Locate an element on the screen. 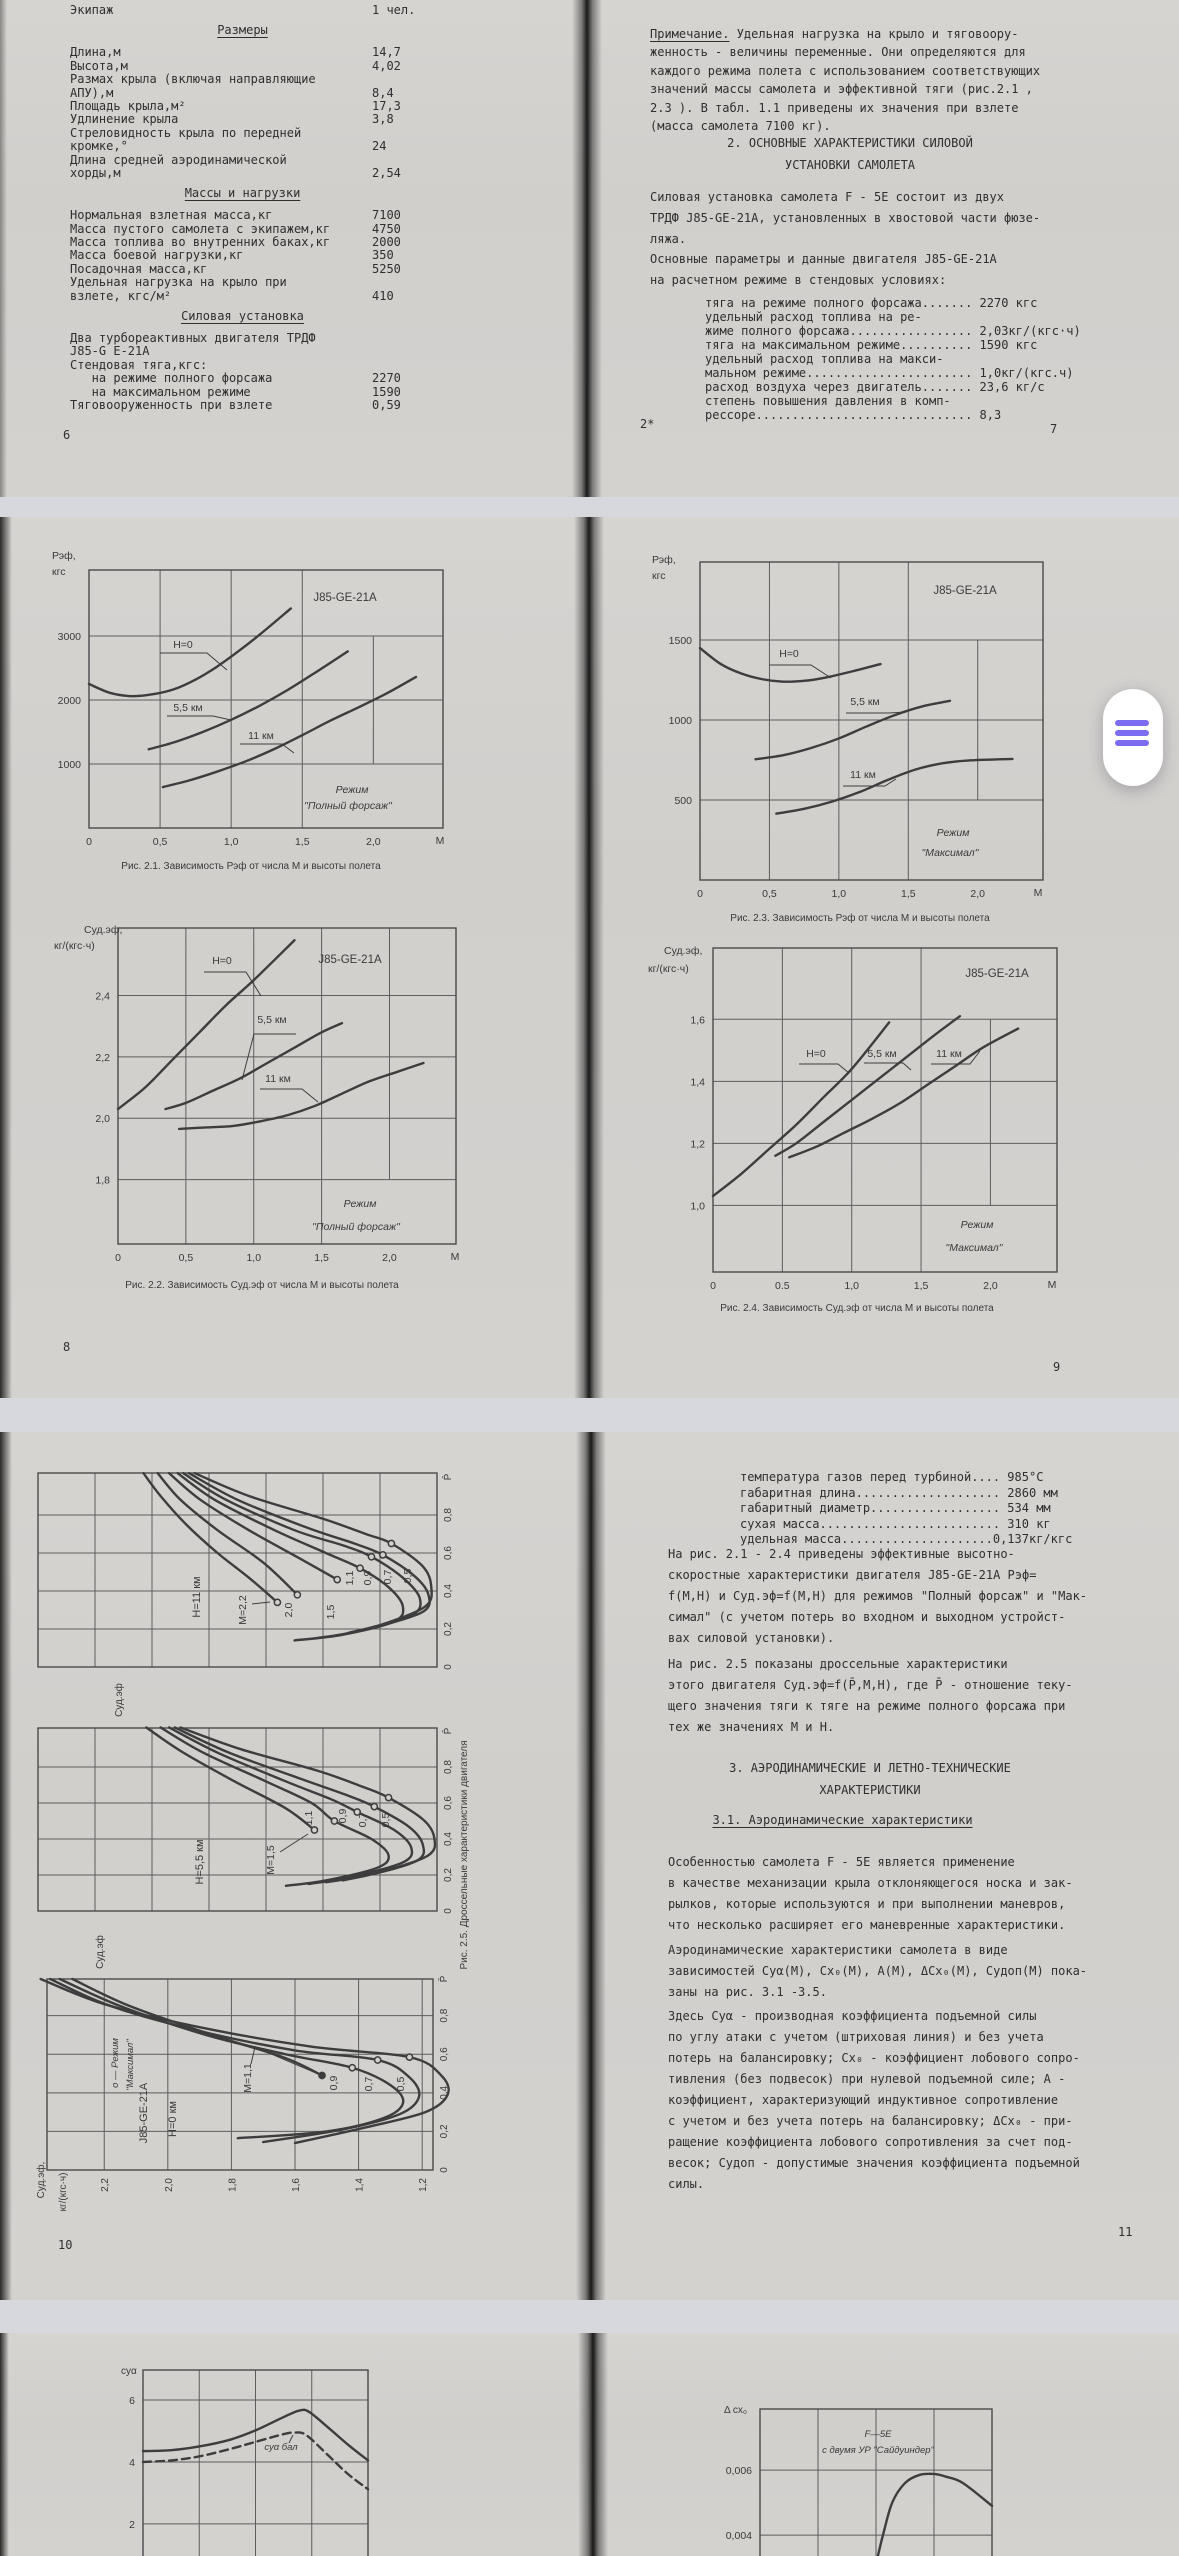 This screenshot has height=2556, width=1179. spec-row: Высота,м 4,02 is located at coordinates (305, 65).